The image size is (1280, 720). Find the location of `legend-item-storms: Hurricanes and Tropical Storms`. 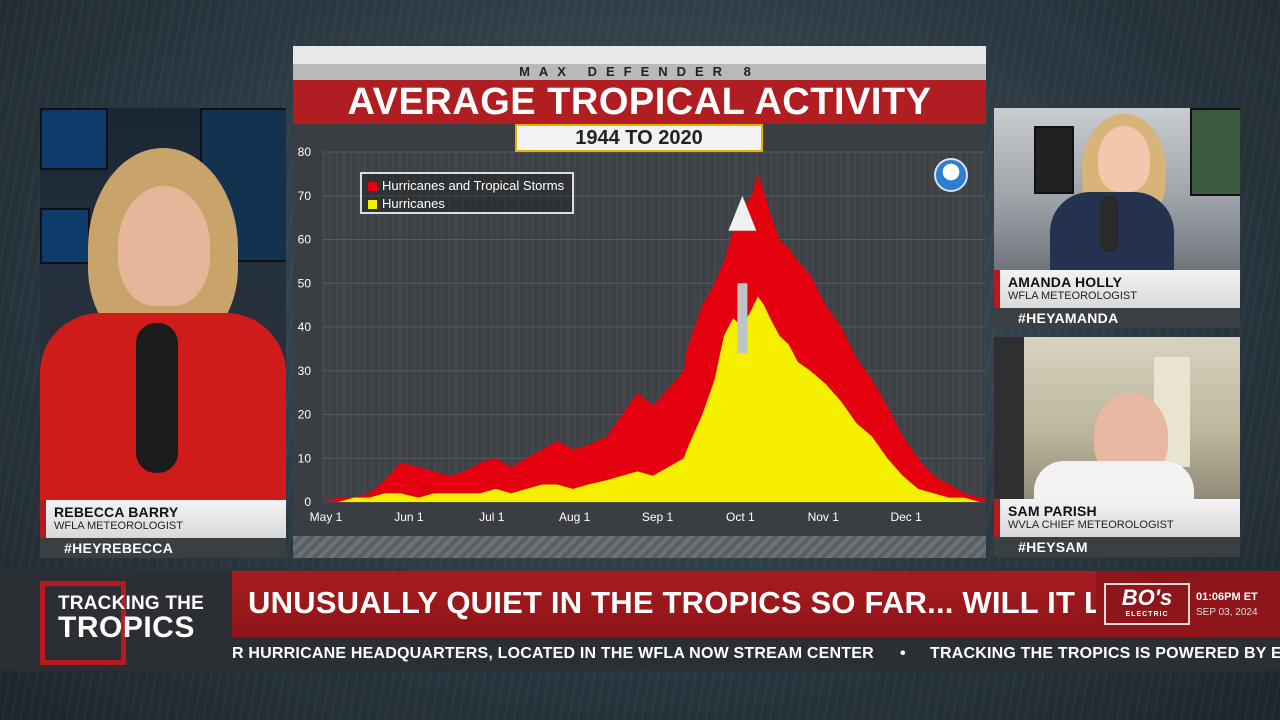

legend-item-storms: Hurricanes and Tropical Storms is located at coordinates (466, 185).